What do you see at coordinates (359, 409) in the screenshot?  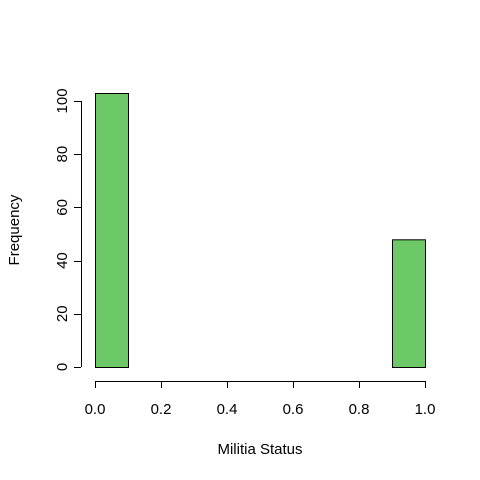 I see `x-tick-label-4: 0.8` at bounding box center [359, 409].